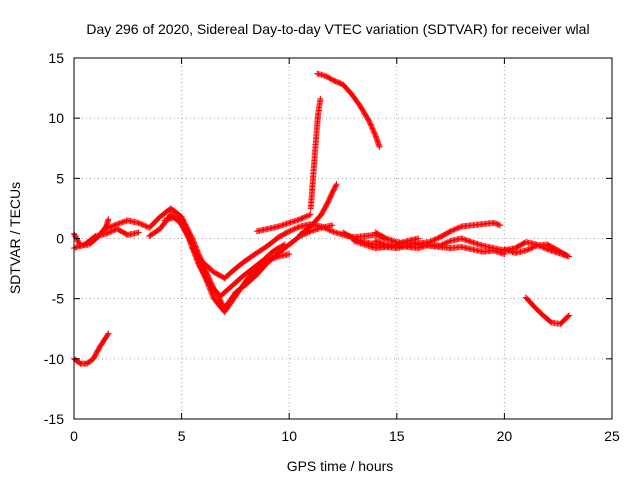  What do you see at coordinates (15, 238) in the screenshot?
I see `y-axis-label: SDTVAR / TECUs` at bounding box center [15, 238].